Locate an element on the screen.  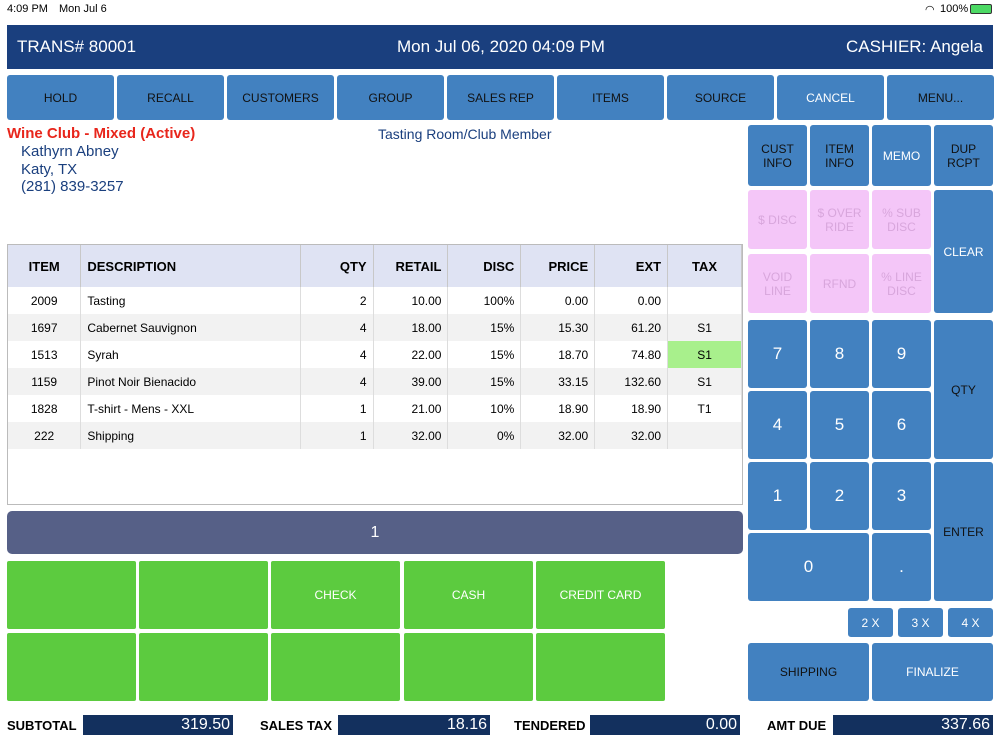
digit-6-button: 6 is located at coordinates (901, 425).